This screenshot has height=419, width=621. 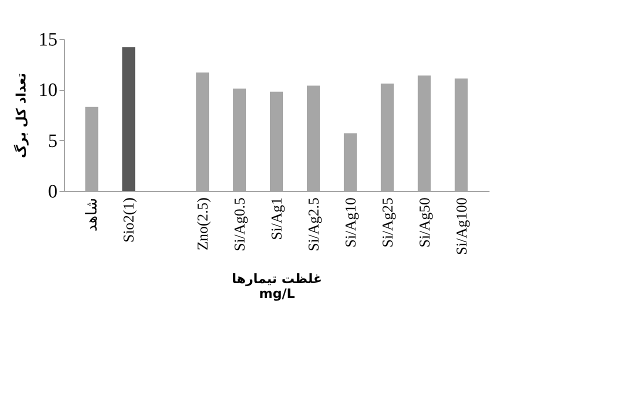 I want to click on x-tick-label: Si/Ag50, so click(x=425, y=223).